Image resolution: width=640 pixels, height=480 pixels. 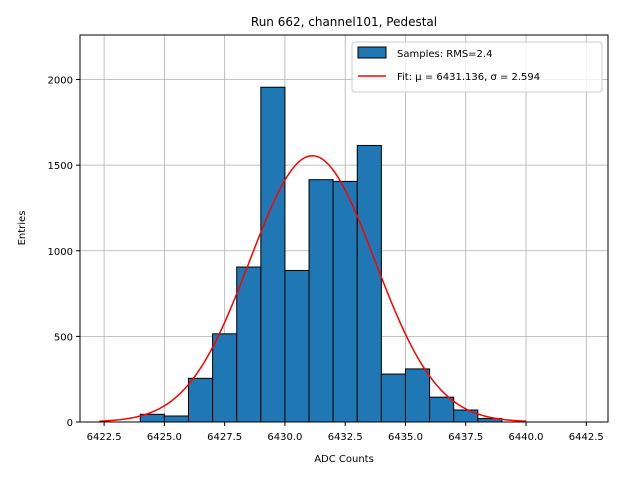 What do you see at coordinates (104, 437) in the screenshot?
I see `x-tick-label: 6422.5` at bounding box center [104, 437].